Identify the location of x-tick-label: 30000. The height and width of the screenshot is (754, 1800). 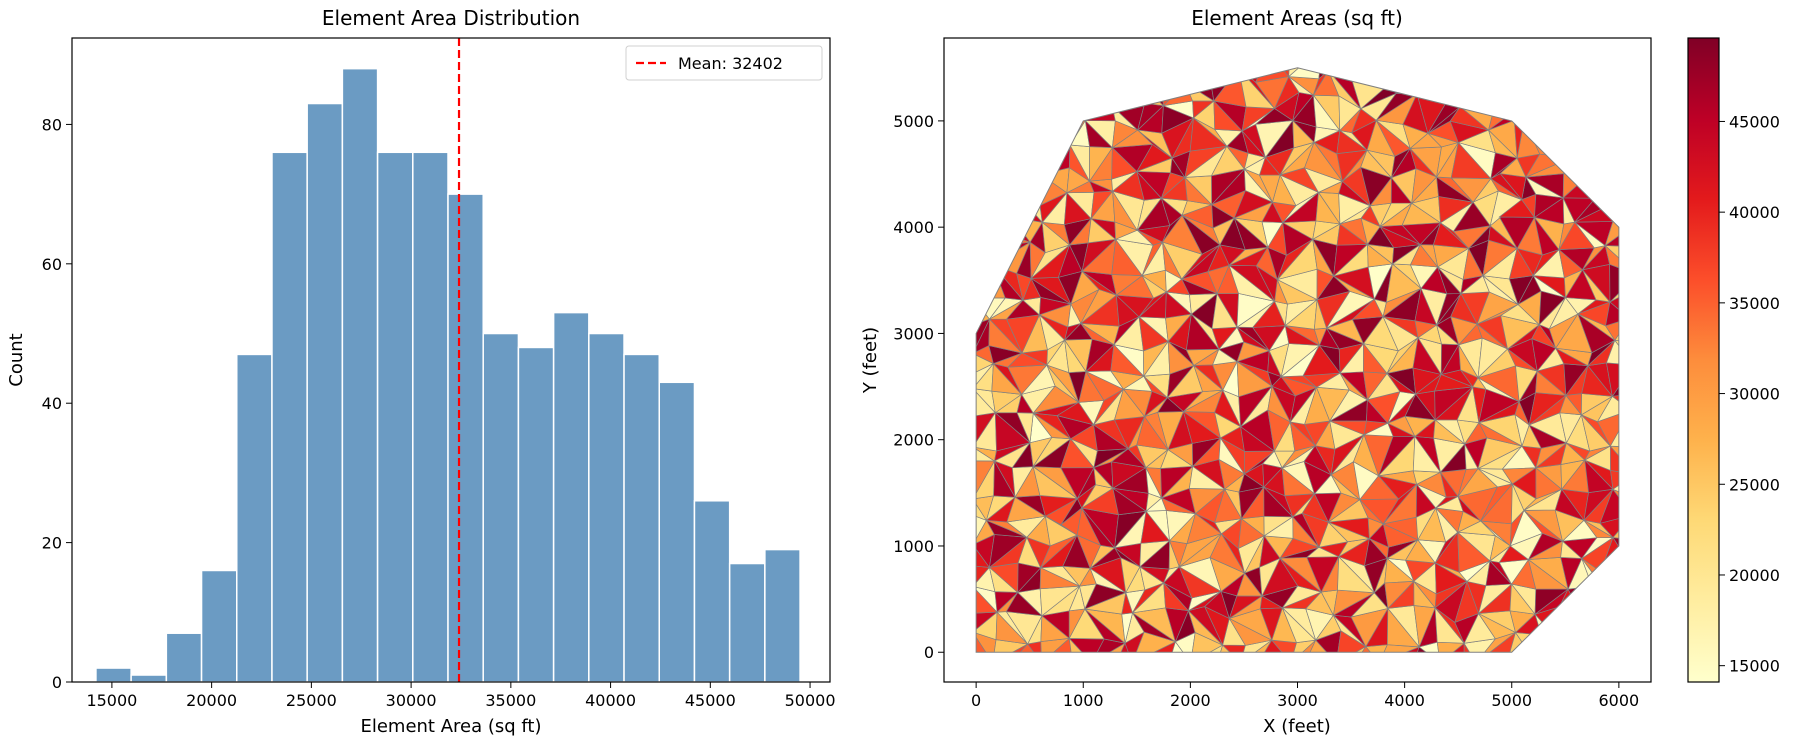
(411, 700).